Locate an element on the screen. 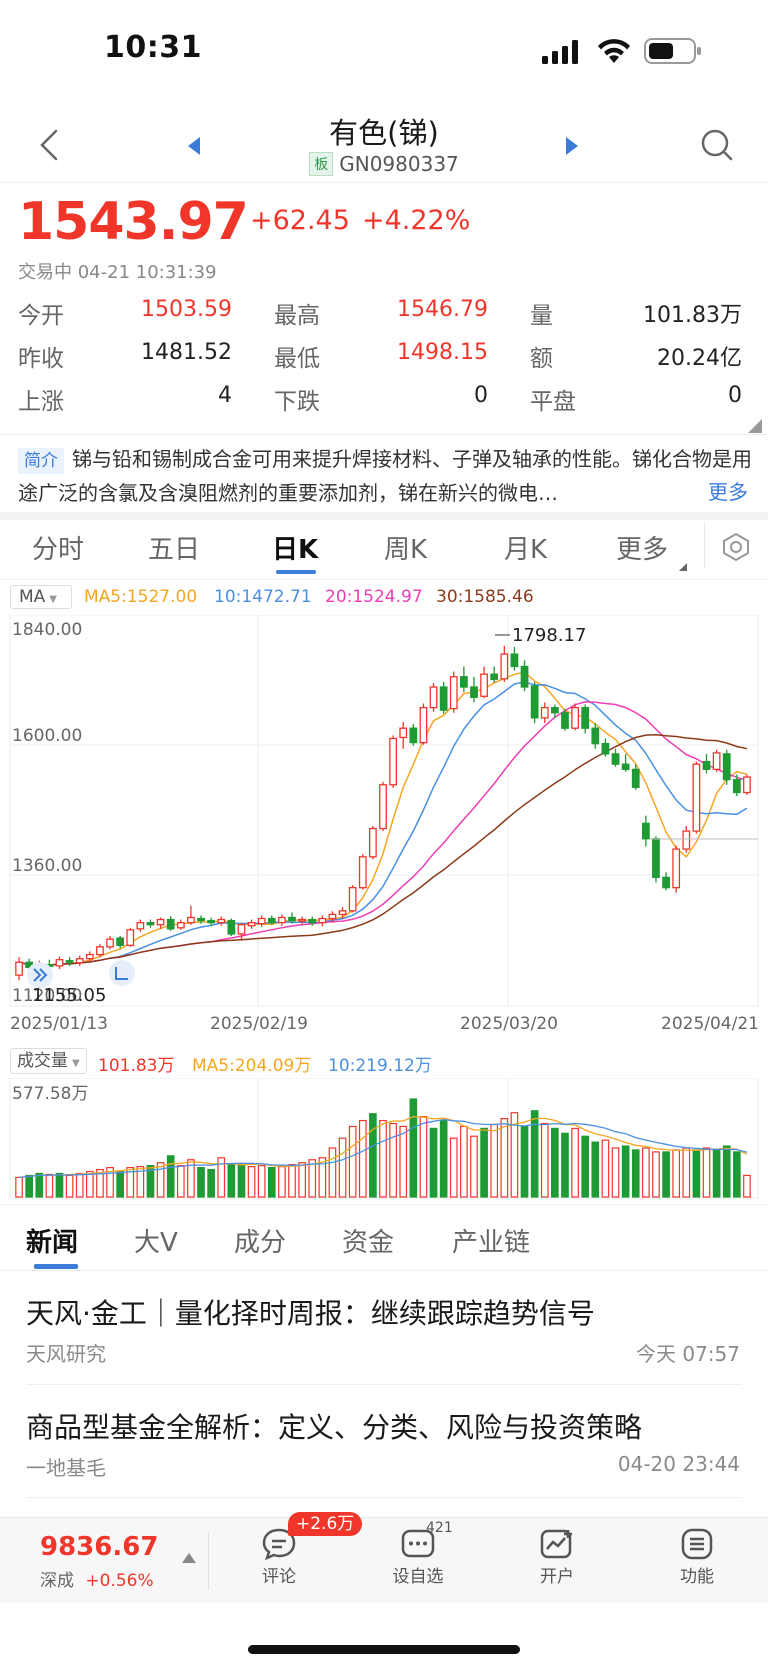  y-tick-1360: 1360.00 is located at coordinates (47, 866).